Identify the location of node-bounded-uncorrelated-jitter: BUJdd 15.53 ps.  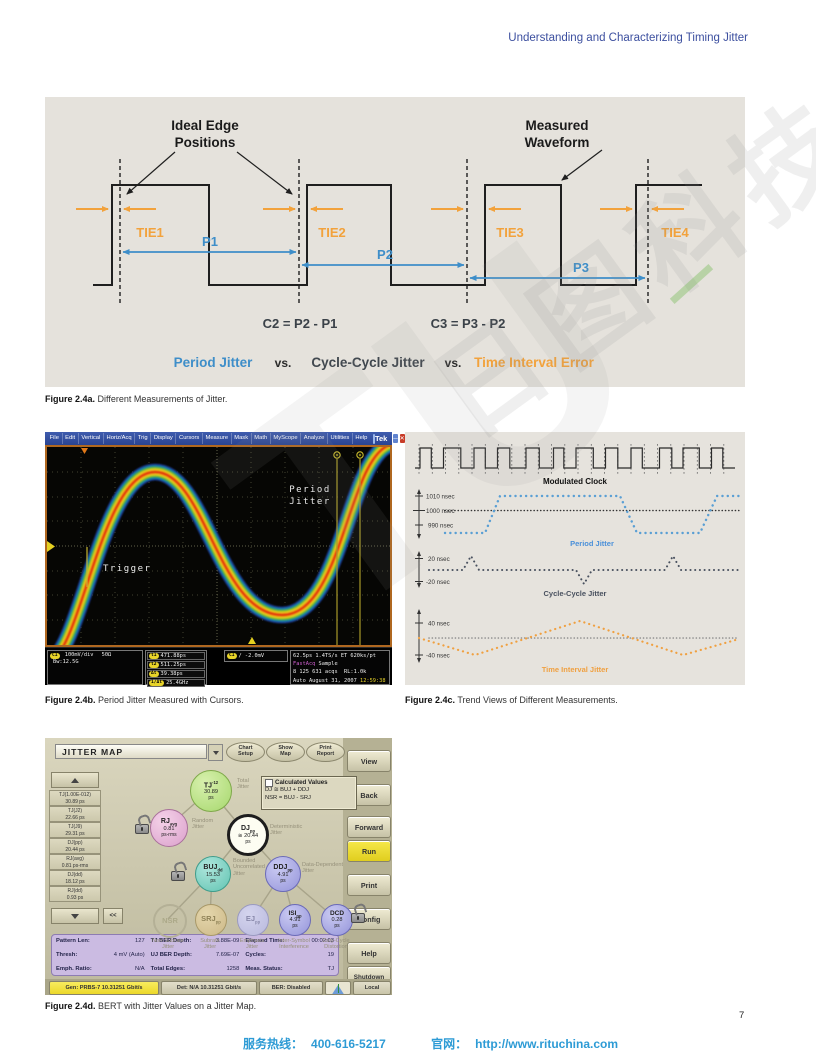
(213, 874).